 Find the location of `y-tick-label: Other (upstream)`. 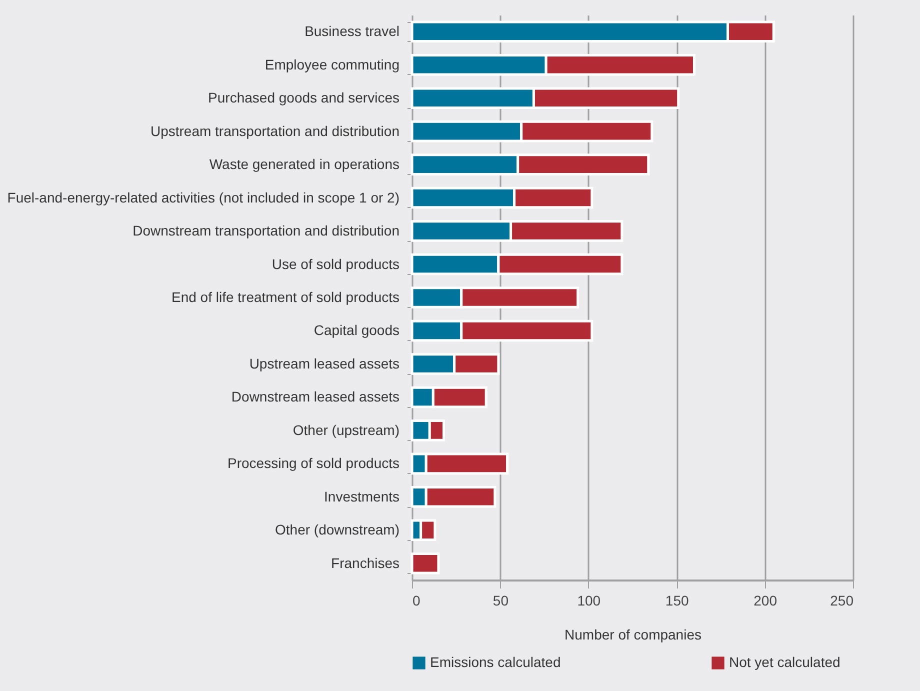

y-tick-label: Other (upstream) is located at coordinates (346, 430).